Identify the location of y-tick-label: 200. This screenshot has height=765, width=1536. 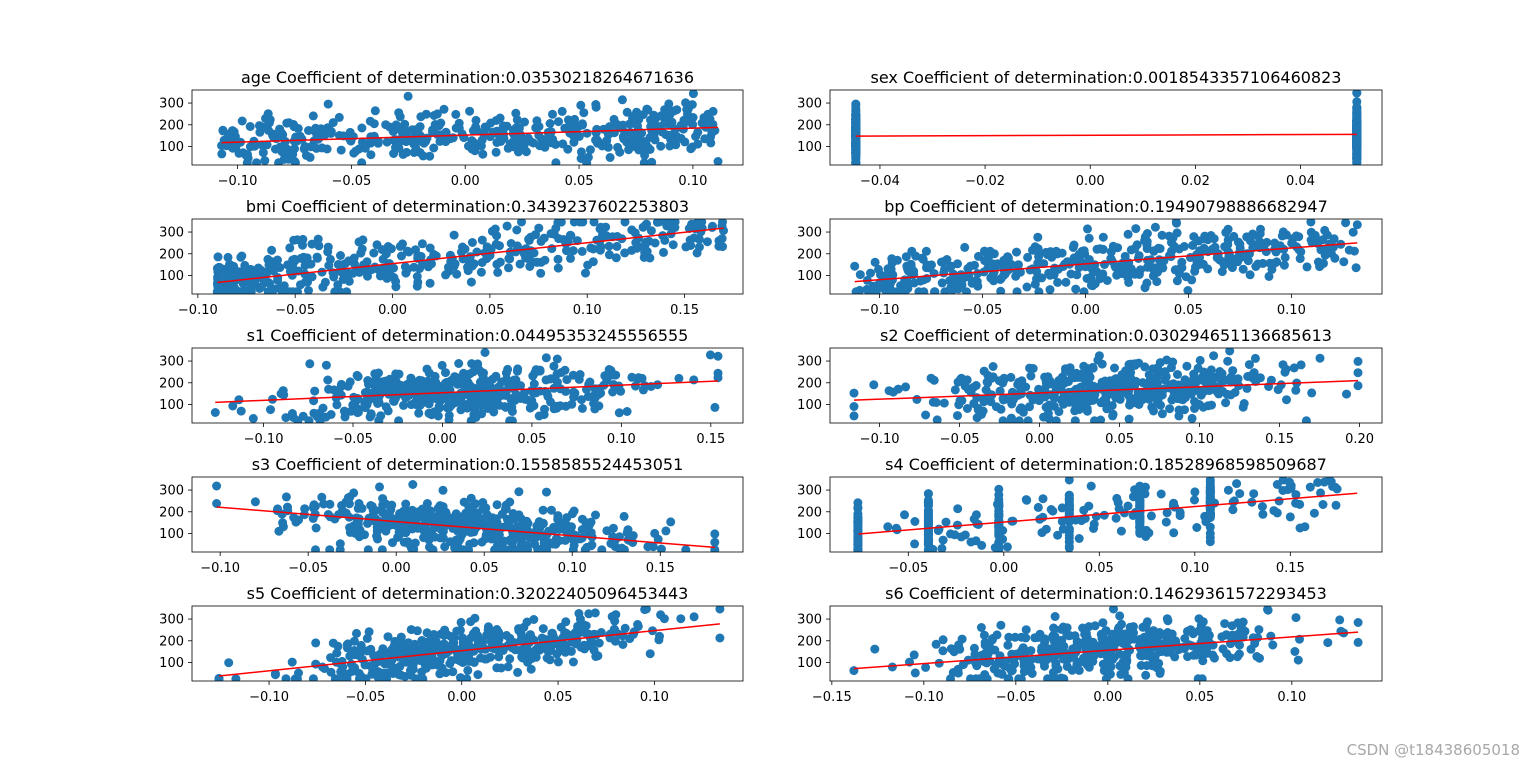
(809, 125).